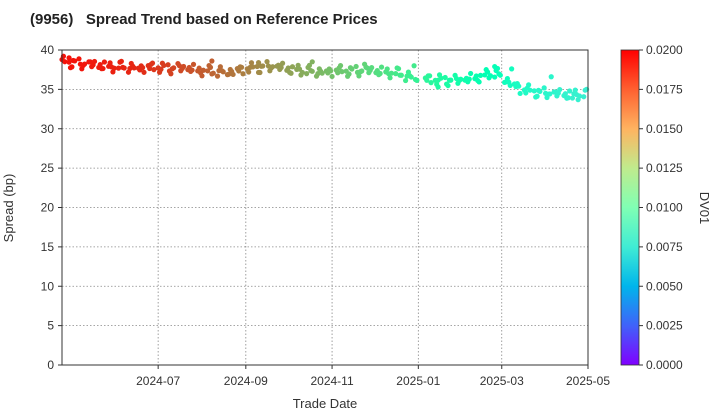  What do you see at coordinates (588, 381) in the screenshot?
I see `x-tick-label: 2025-05` at bounding box center [588, 381].